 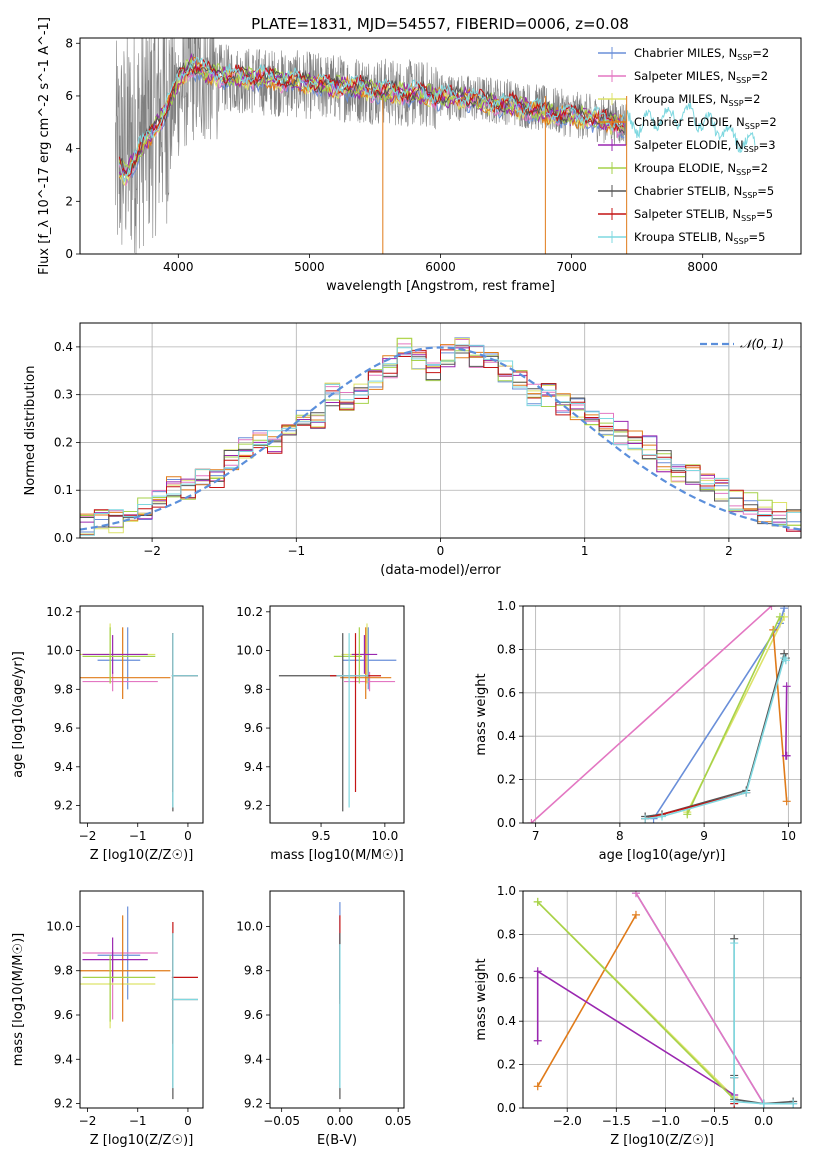 I want to click on legend-label: Salpeter STELIB, NSSP=5, so click(x=703, y=215).